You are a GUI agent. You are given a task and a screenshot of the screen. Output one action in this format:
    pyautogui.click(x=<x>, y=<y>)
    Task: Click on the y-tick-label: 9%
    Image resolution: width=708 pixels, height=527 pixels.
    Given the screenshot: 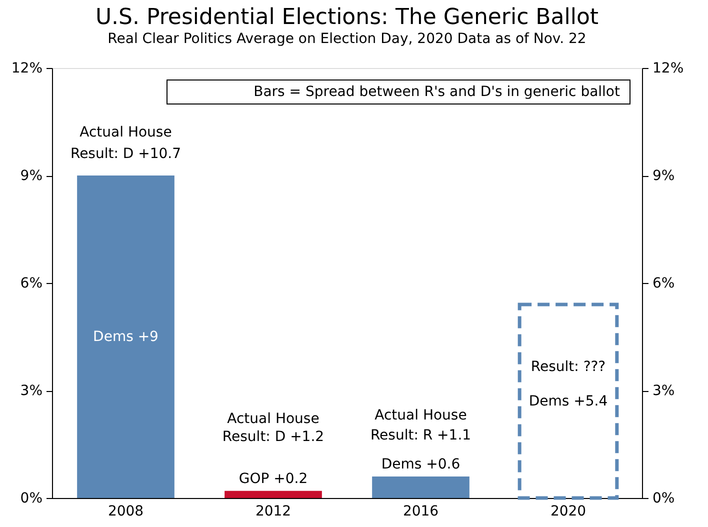 What is the action you would take?
    pyautogui.click(x=31, y=176)
    